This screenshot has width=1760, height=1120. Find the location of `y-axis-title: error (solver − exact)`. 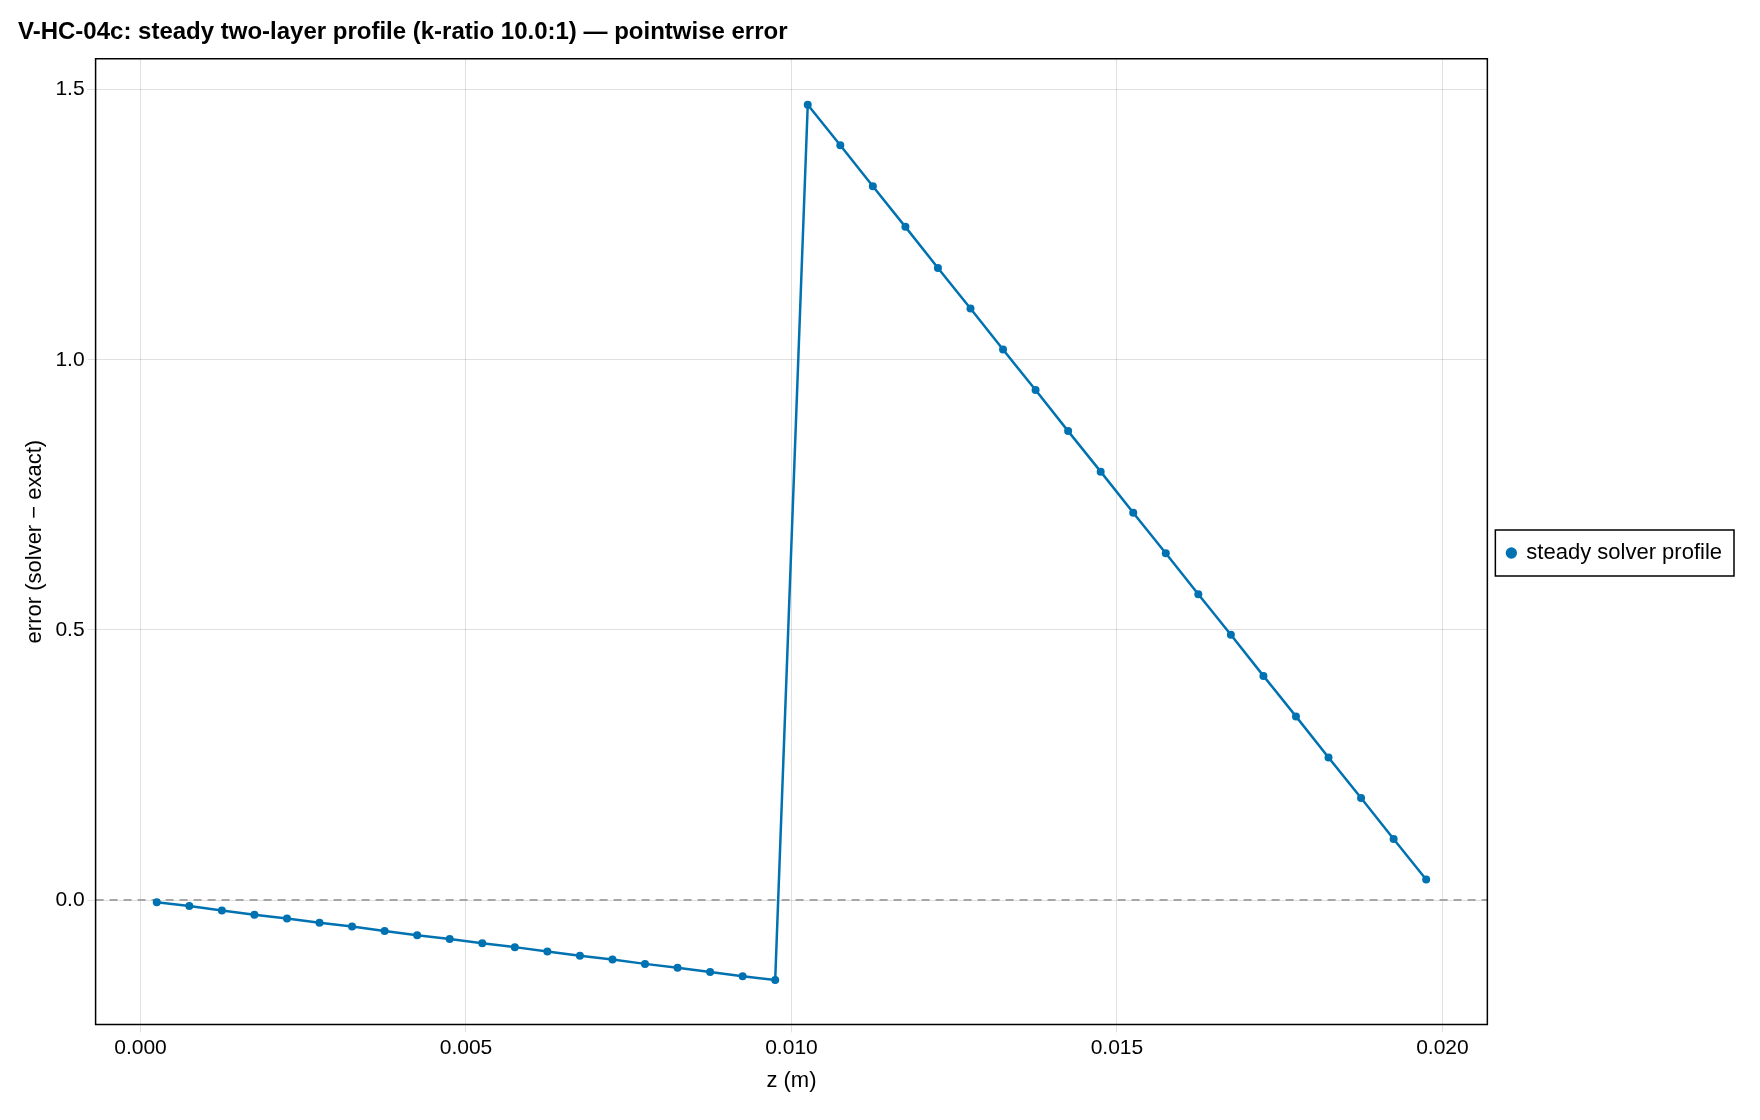

y-axis-title: error (solver − exact) is located at coordinates (34, 541).